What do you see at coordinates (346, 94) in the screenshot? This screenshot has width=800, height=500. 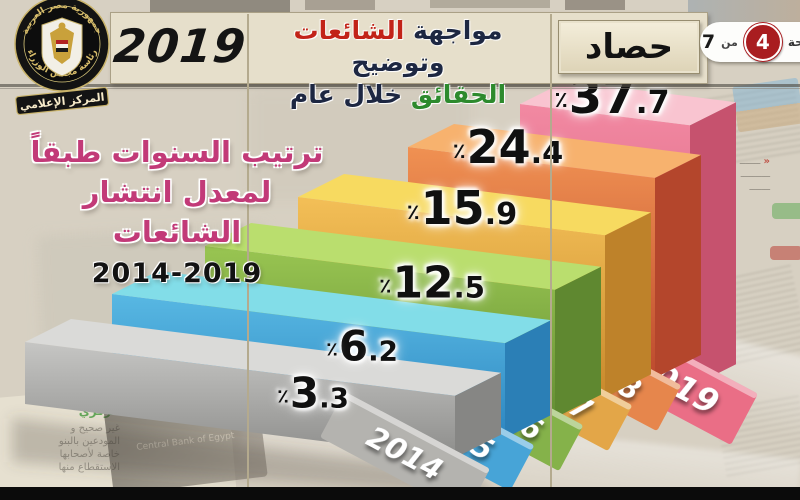 I see `title-word: خلال عام` at bounding box center [346, 94].